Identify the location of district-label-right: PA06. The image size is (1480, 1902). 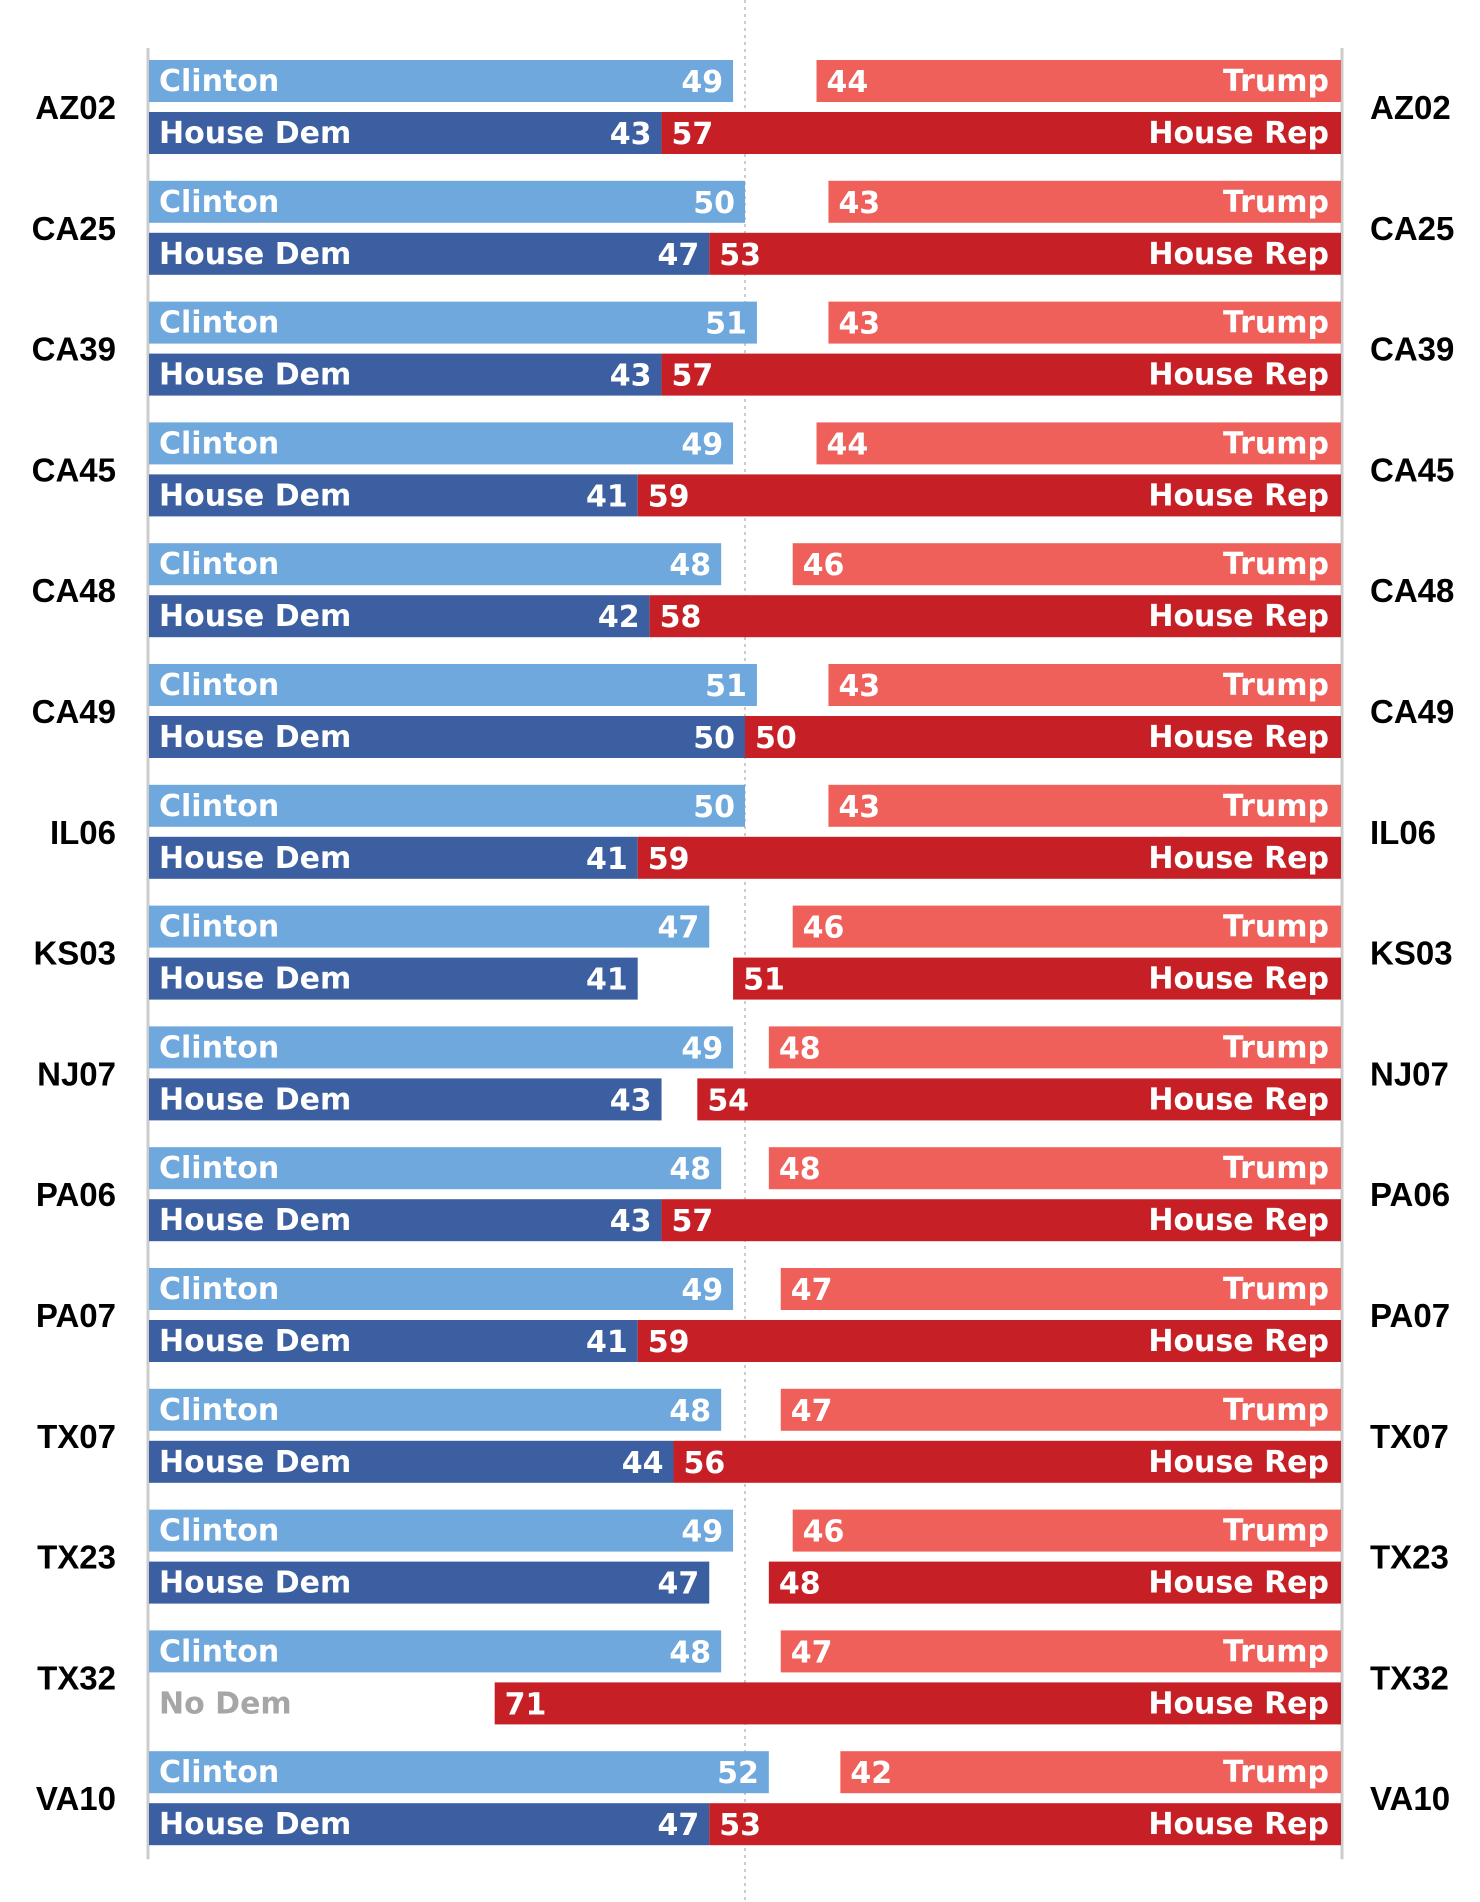
(1410, 1194).